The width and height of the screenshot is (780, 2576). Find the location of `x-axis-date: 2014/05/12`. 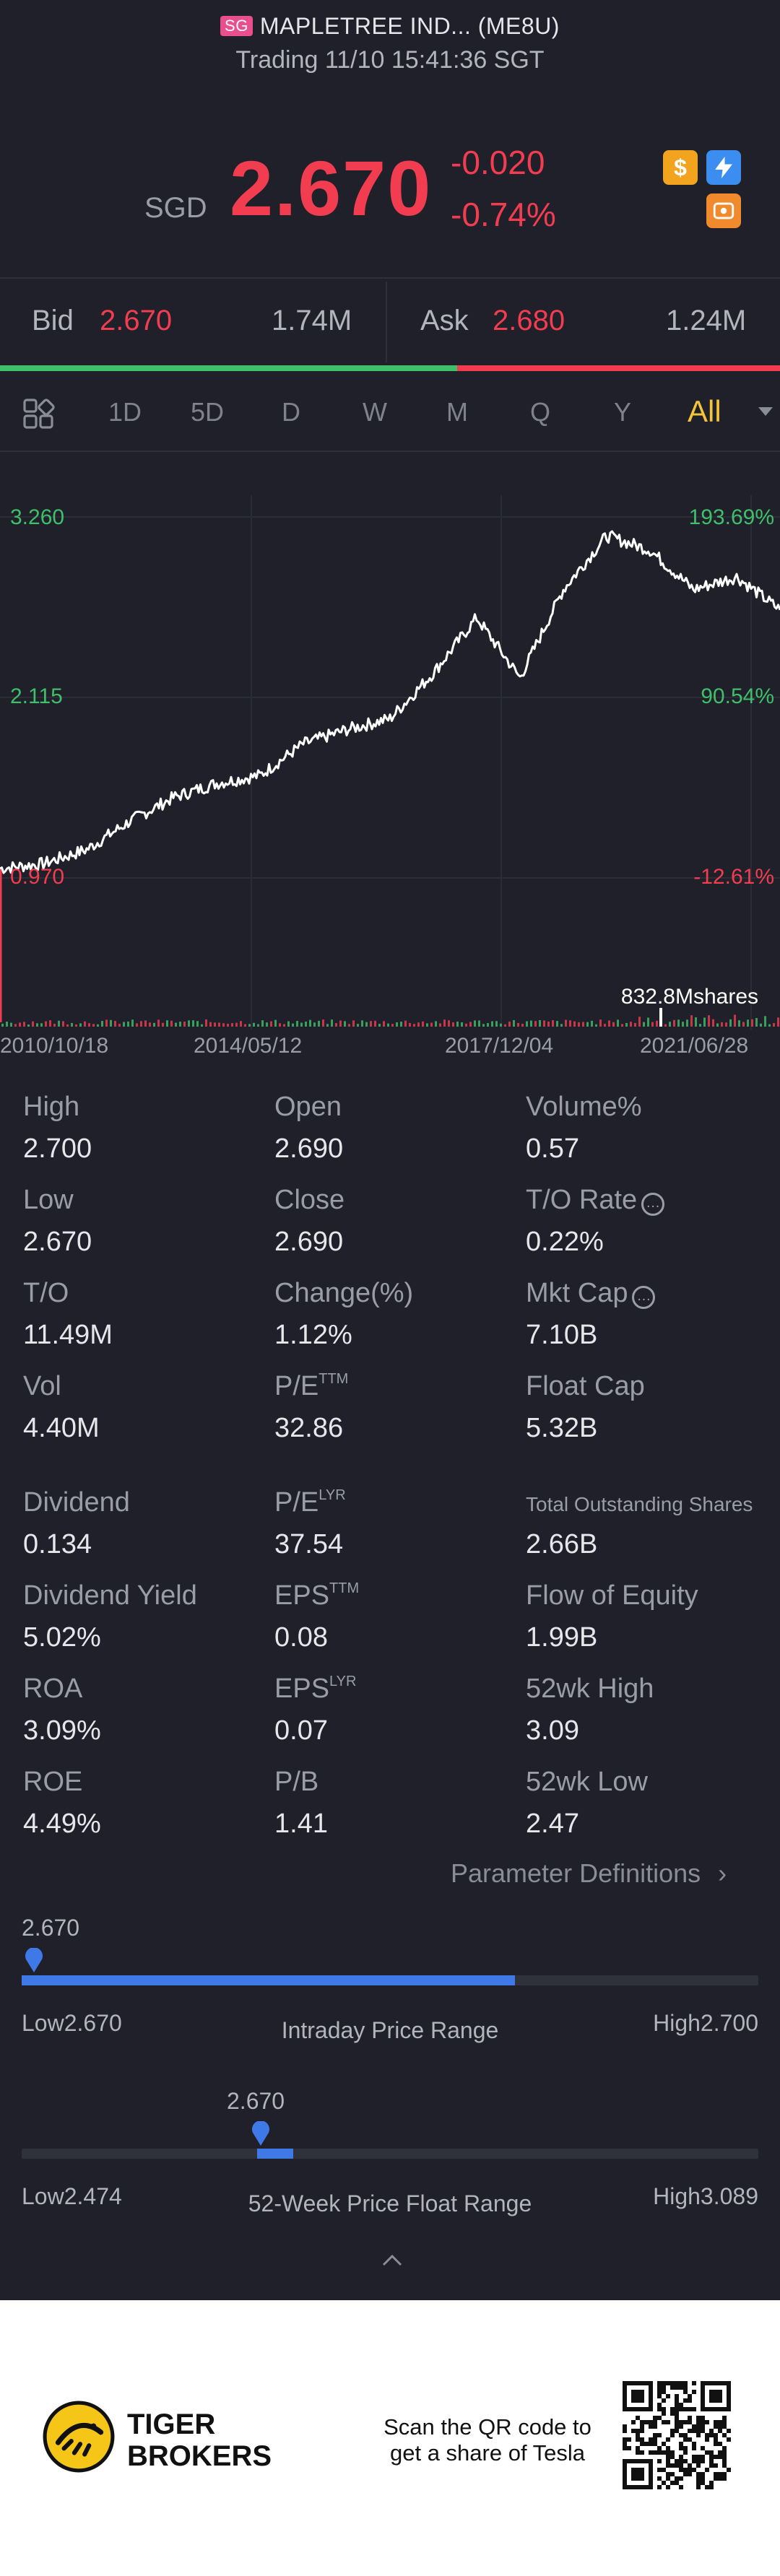

x-axis-date: 2014/05/12 is located at coordinates (248, 1046).